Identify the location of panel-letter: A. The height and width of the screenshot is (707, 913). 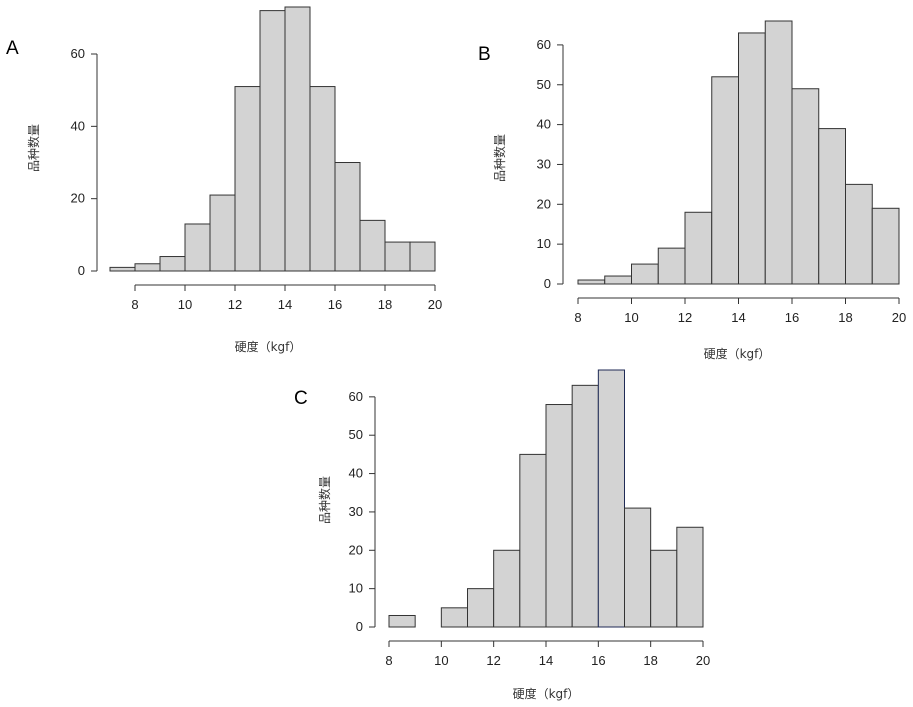
(12, 48).